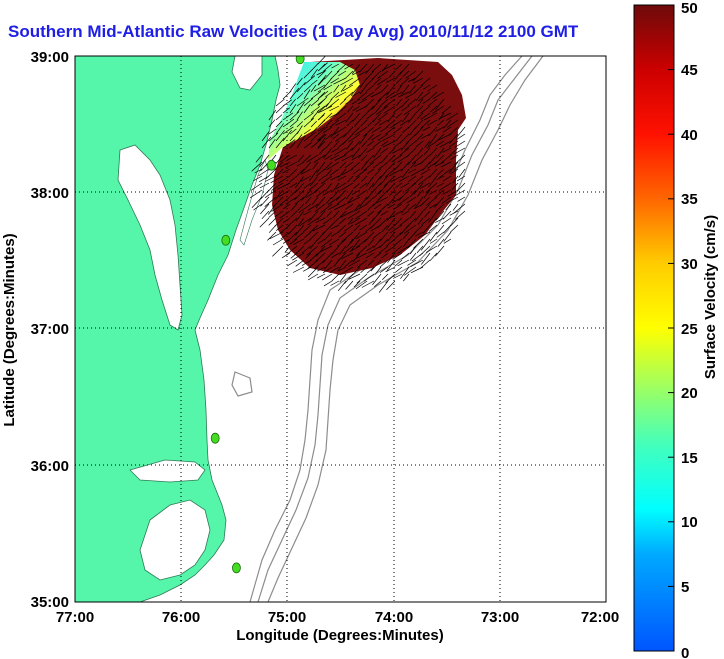 This screenshot has height=659, width=724. What do you see at coordinates (150, 237) in the screenshot?
I see `chesapeake-bay` at bounding box center [150, 237].